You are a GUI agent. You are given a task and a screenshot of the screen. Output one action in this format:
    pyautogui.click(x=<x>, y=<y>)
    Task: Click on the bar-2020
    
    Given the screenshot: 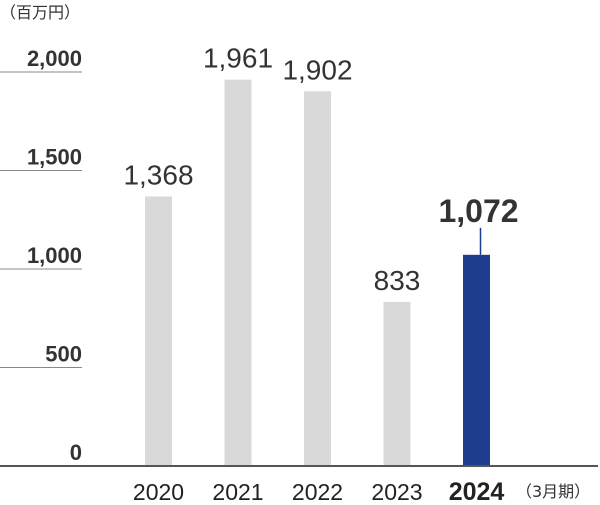 What is the action you would take?
    pyautogui.click(x=158, y=331)
    